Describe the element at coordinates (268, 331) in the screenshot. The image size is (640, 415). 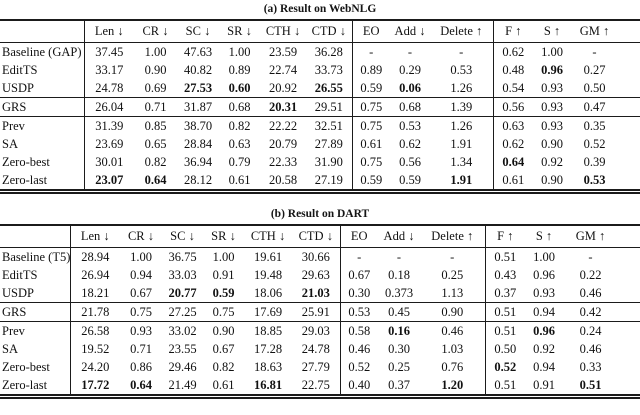
I see `value-cell: 18.85` at that location.